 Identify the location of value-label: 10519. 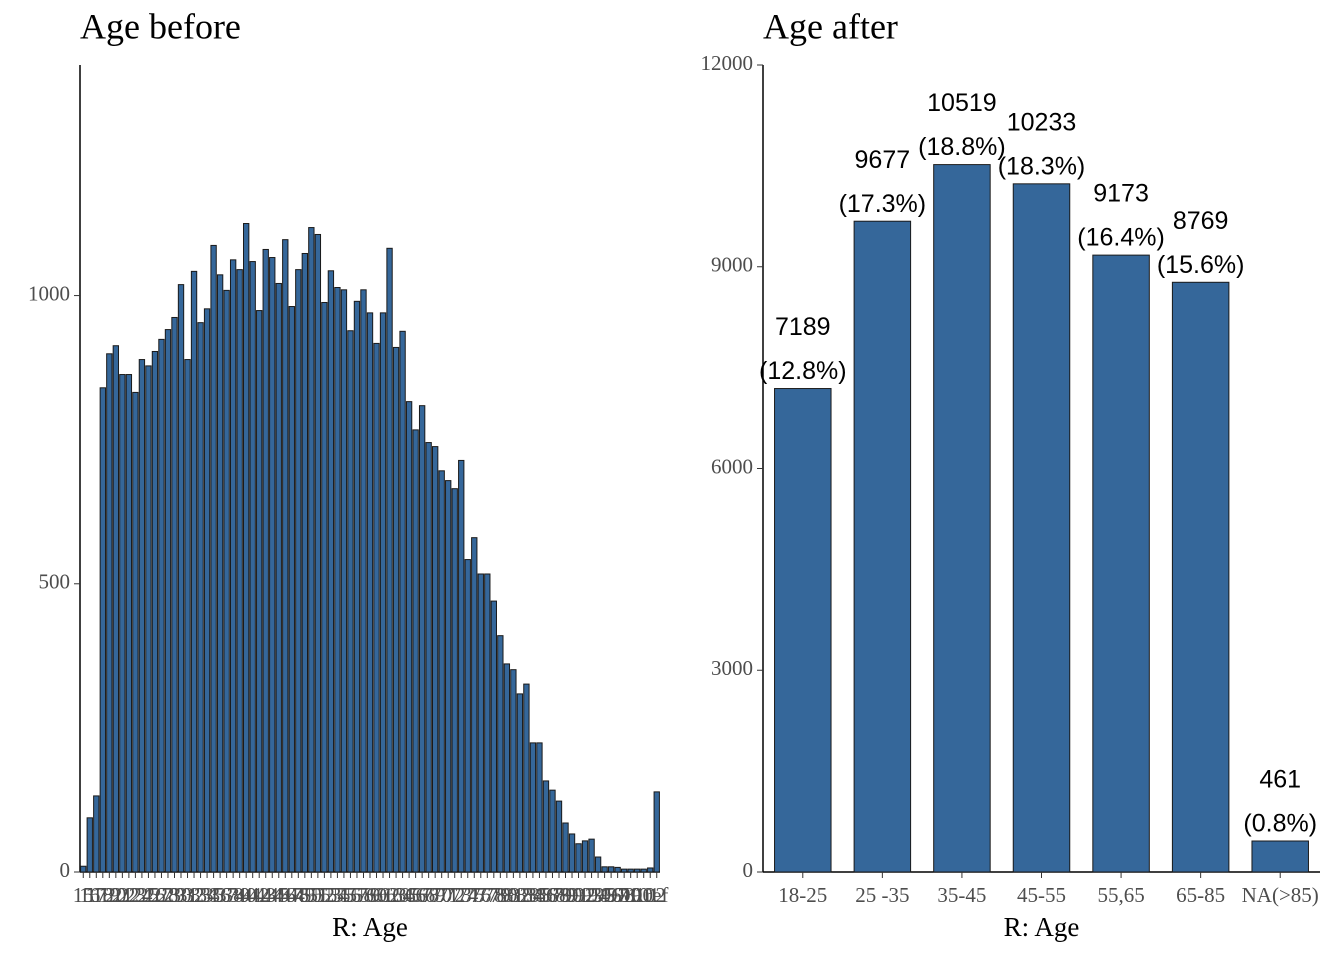
(962, 103).